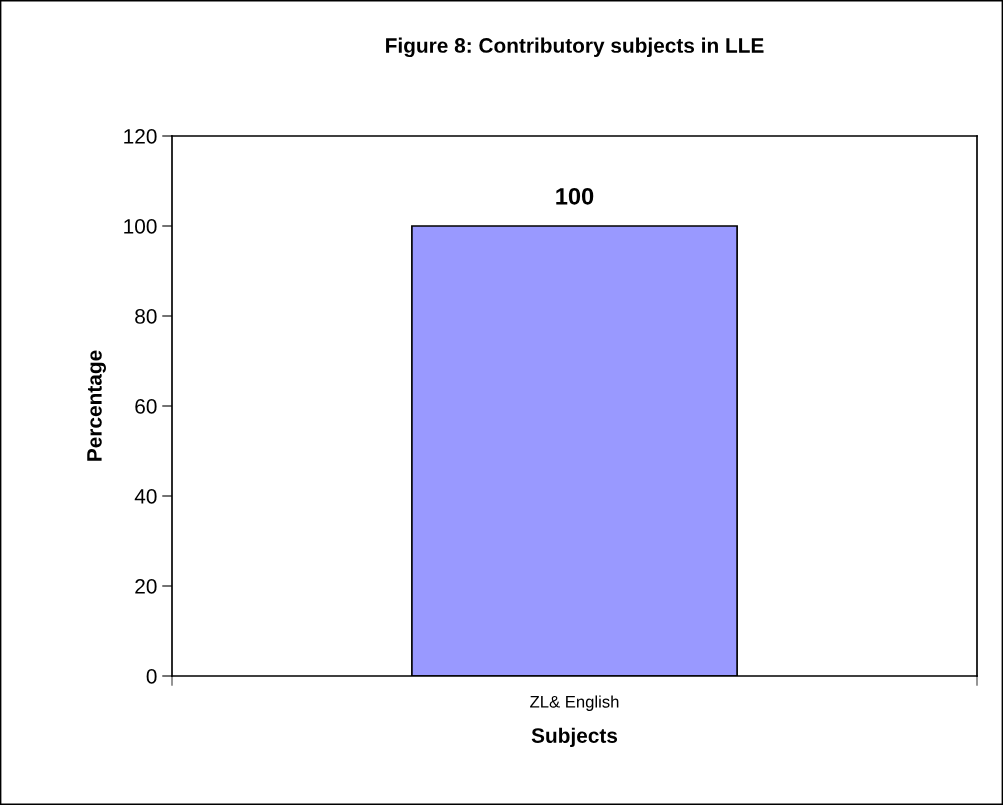  I want to click on data-label: 100, so click(575, 196).